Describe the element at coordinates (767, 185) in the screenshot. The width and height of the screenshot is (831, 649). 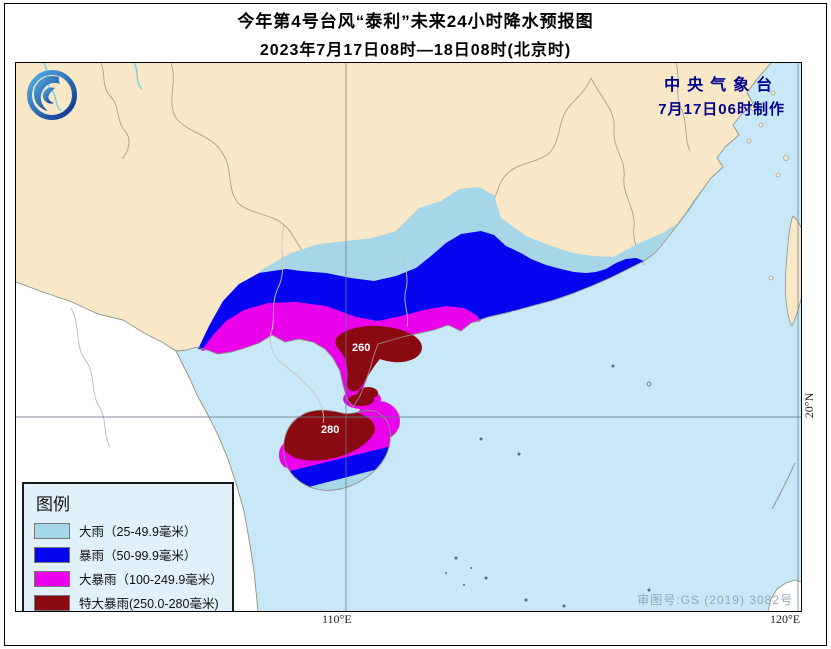
I see `fujian-islets` at that location.